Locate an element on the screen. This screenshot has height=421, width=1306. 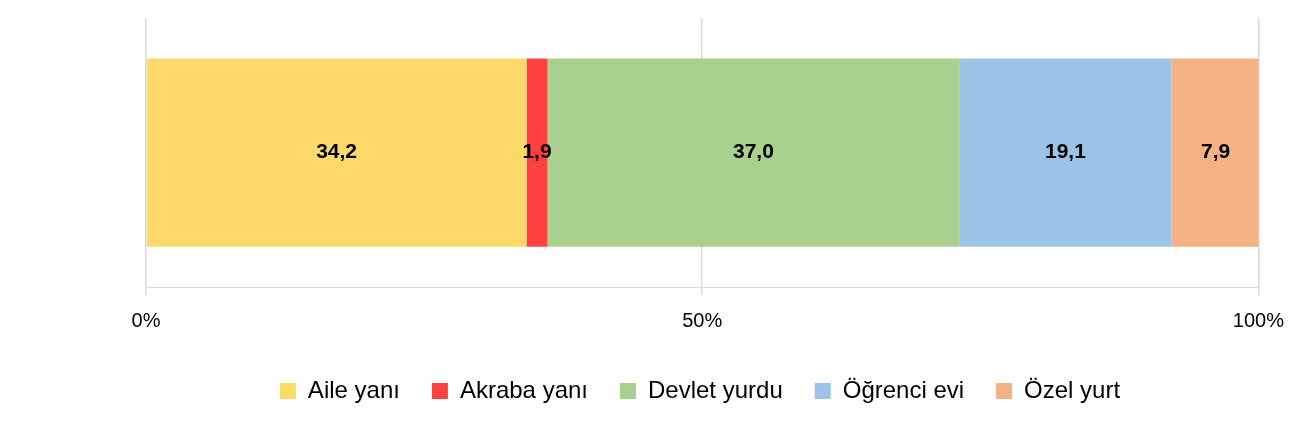
data-label: 37,0 is located at coordinates (753, 151).